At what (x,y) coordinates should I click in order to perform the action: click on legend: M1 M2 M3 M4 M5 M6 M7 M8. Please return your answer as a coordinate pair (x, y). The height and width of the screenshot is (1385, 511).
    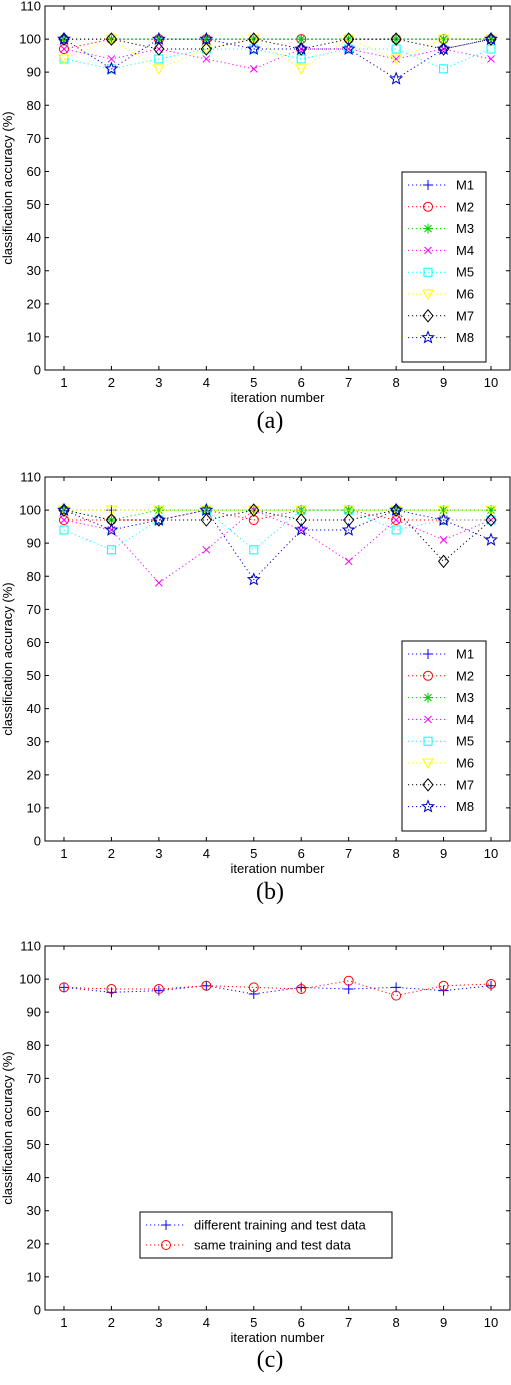
    Looking at the image, I should click on (444, 736).